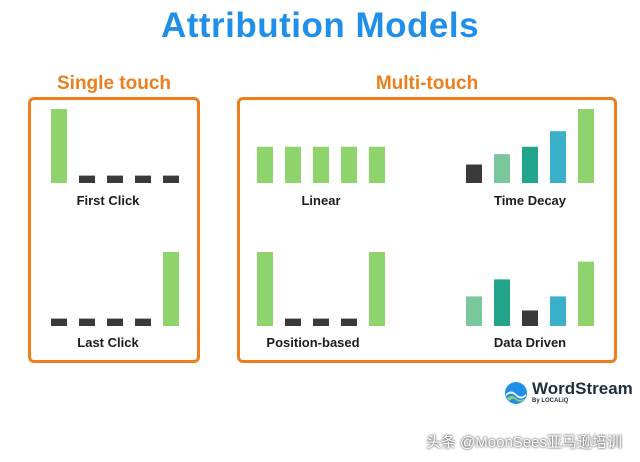 The image size is (640, 462). Describe the element at coordinates (550, 401) in the screenshot. I see `logo-subtext: By LOCALiQ` at that location.